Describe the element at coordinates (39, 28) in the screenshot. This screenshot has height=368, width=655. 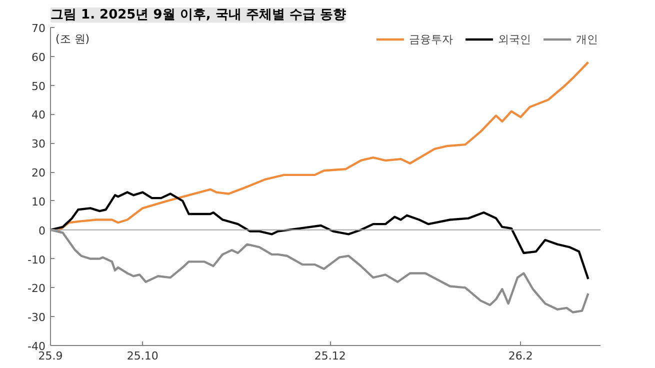
I see `y-tick-label: 70` at that location.